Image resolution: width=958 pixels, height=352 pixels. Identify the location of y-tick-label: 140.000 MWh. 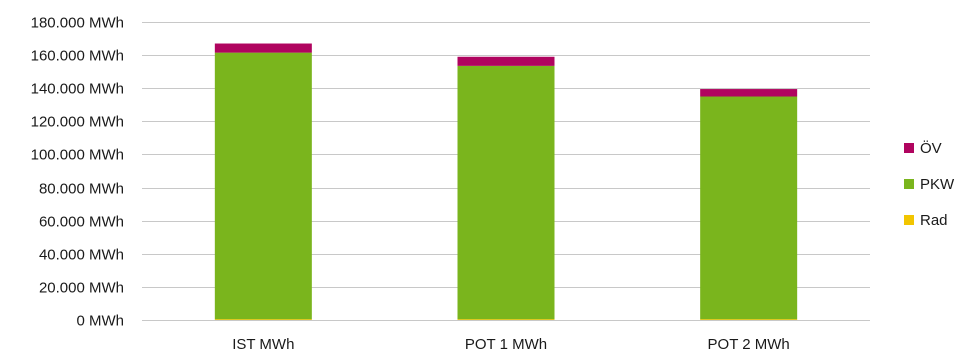
(77, 89).